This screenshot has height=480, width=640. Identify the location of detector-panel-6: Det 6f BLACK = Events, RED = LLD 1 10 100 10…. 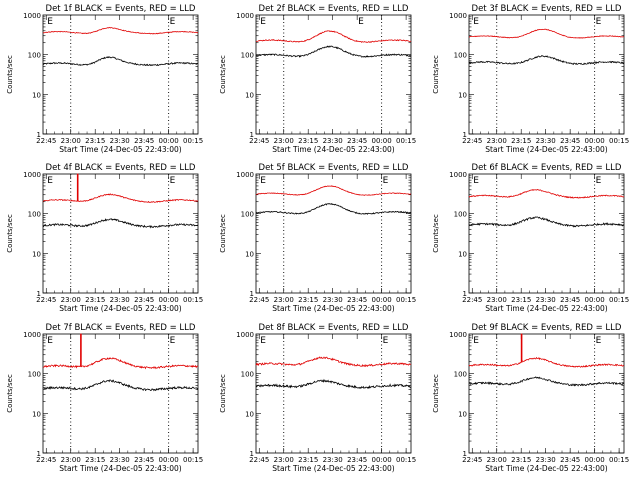
(530, 238).